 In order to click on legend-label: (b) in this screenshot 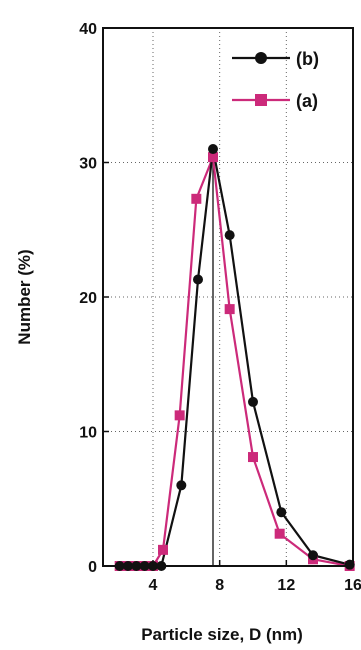, I will do `click(307, 59)`.